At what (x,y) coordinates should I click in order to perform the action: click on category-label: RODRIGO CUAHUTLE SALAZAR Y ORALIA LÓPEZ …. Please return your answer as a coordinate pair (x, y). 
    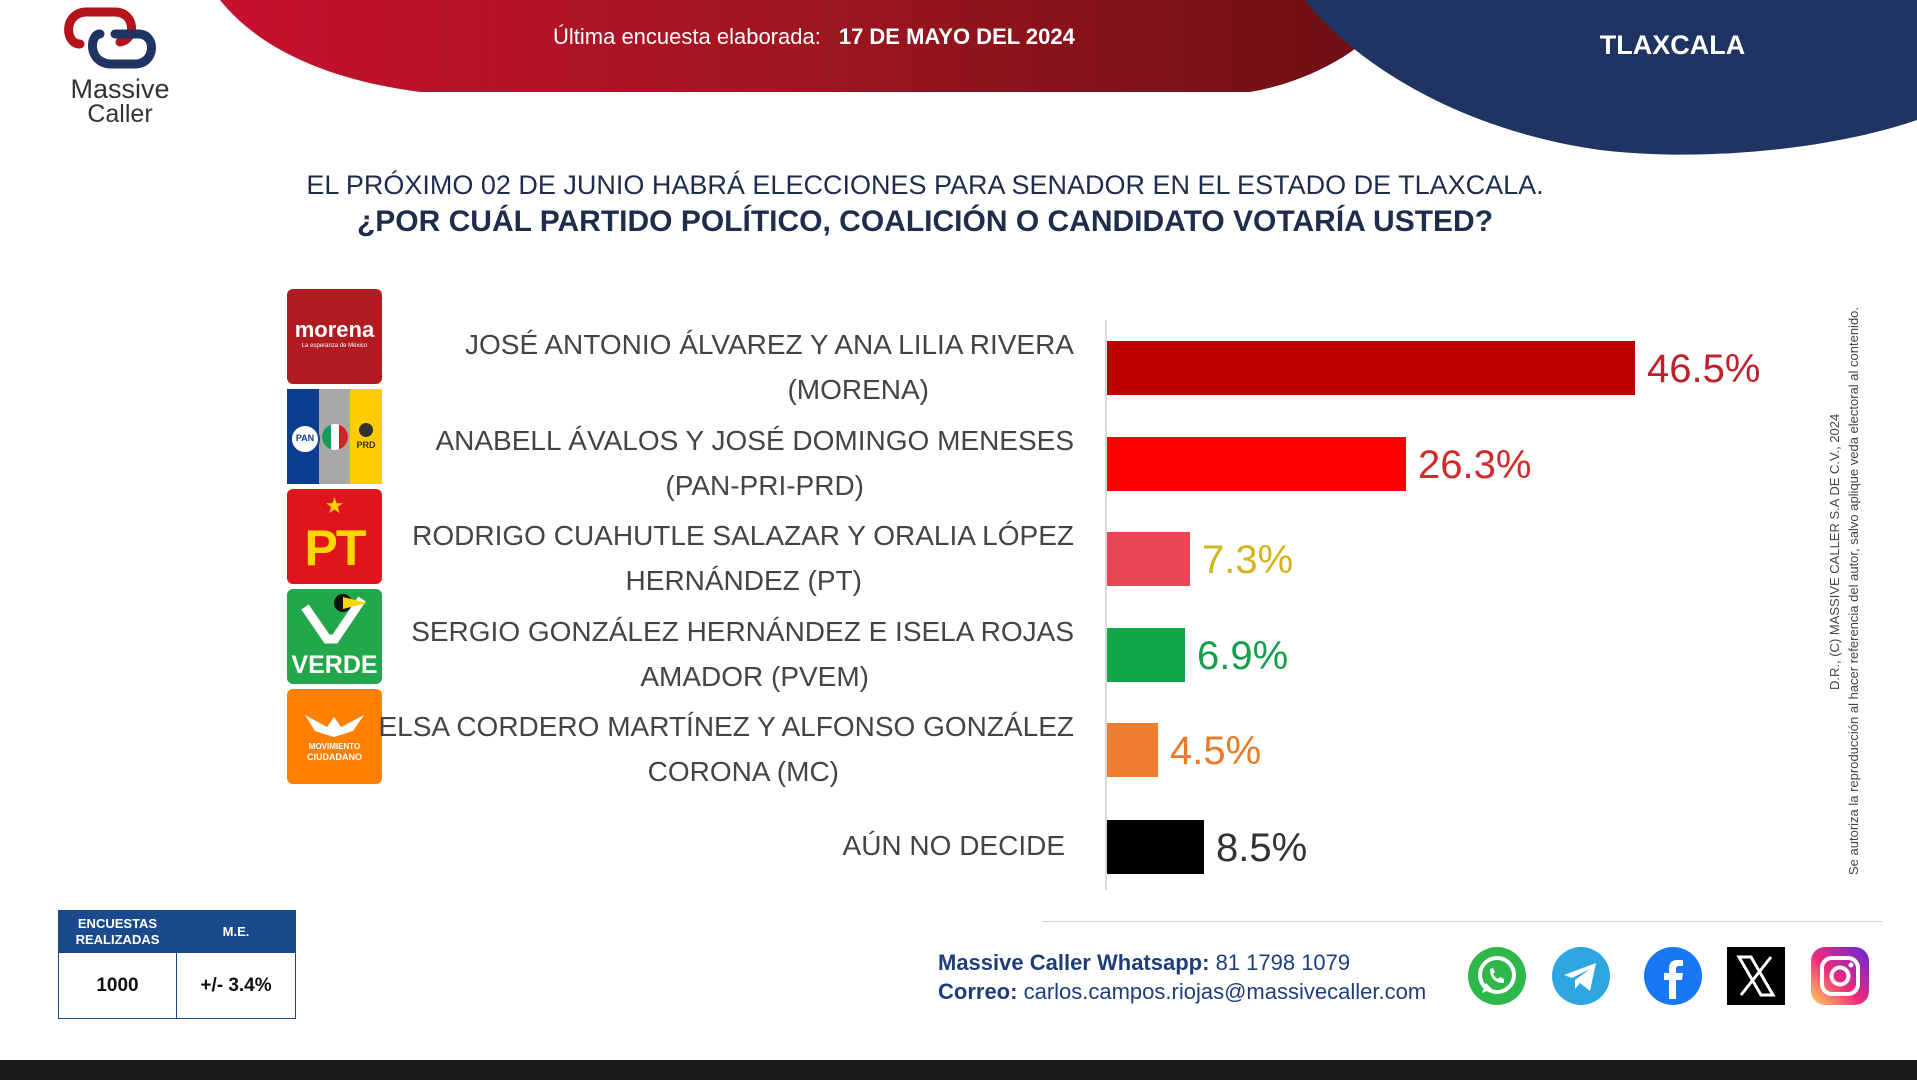
    Looking at the image, I should click on (743, 558).